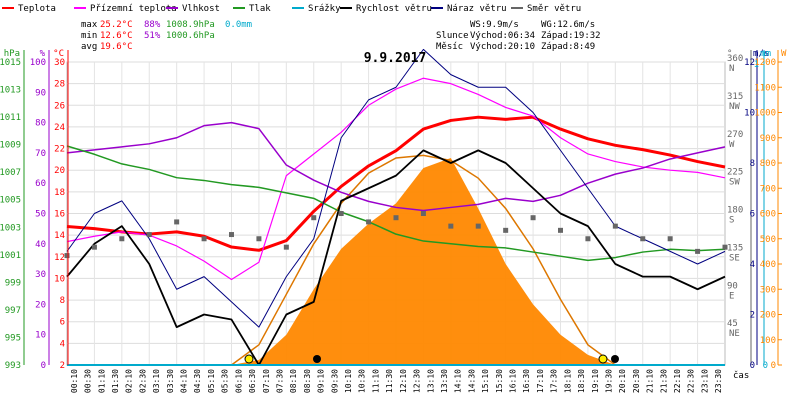 This screenshot has height=400, width=800. Describe the element at coordinates (735, 173) in the screenshot. I see `direction-tick-label: 225` at that location.